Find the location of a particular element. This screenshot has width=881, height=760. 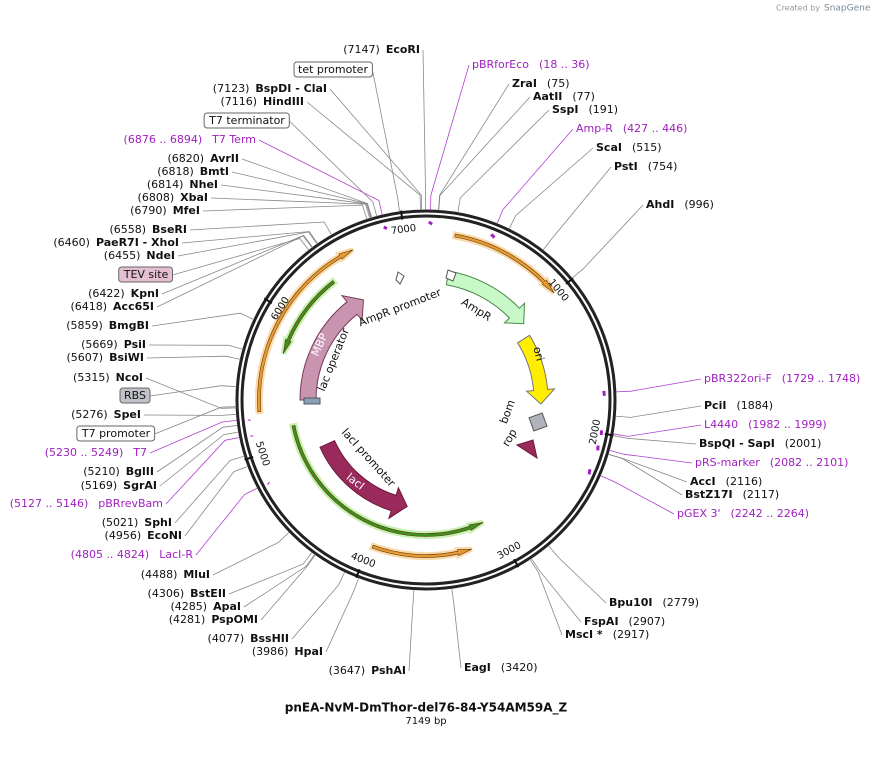

primer-label: (5230 .. 5249) T7 is located at coordinates (96, 452).